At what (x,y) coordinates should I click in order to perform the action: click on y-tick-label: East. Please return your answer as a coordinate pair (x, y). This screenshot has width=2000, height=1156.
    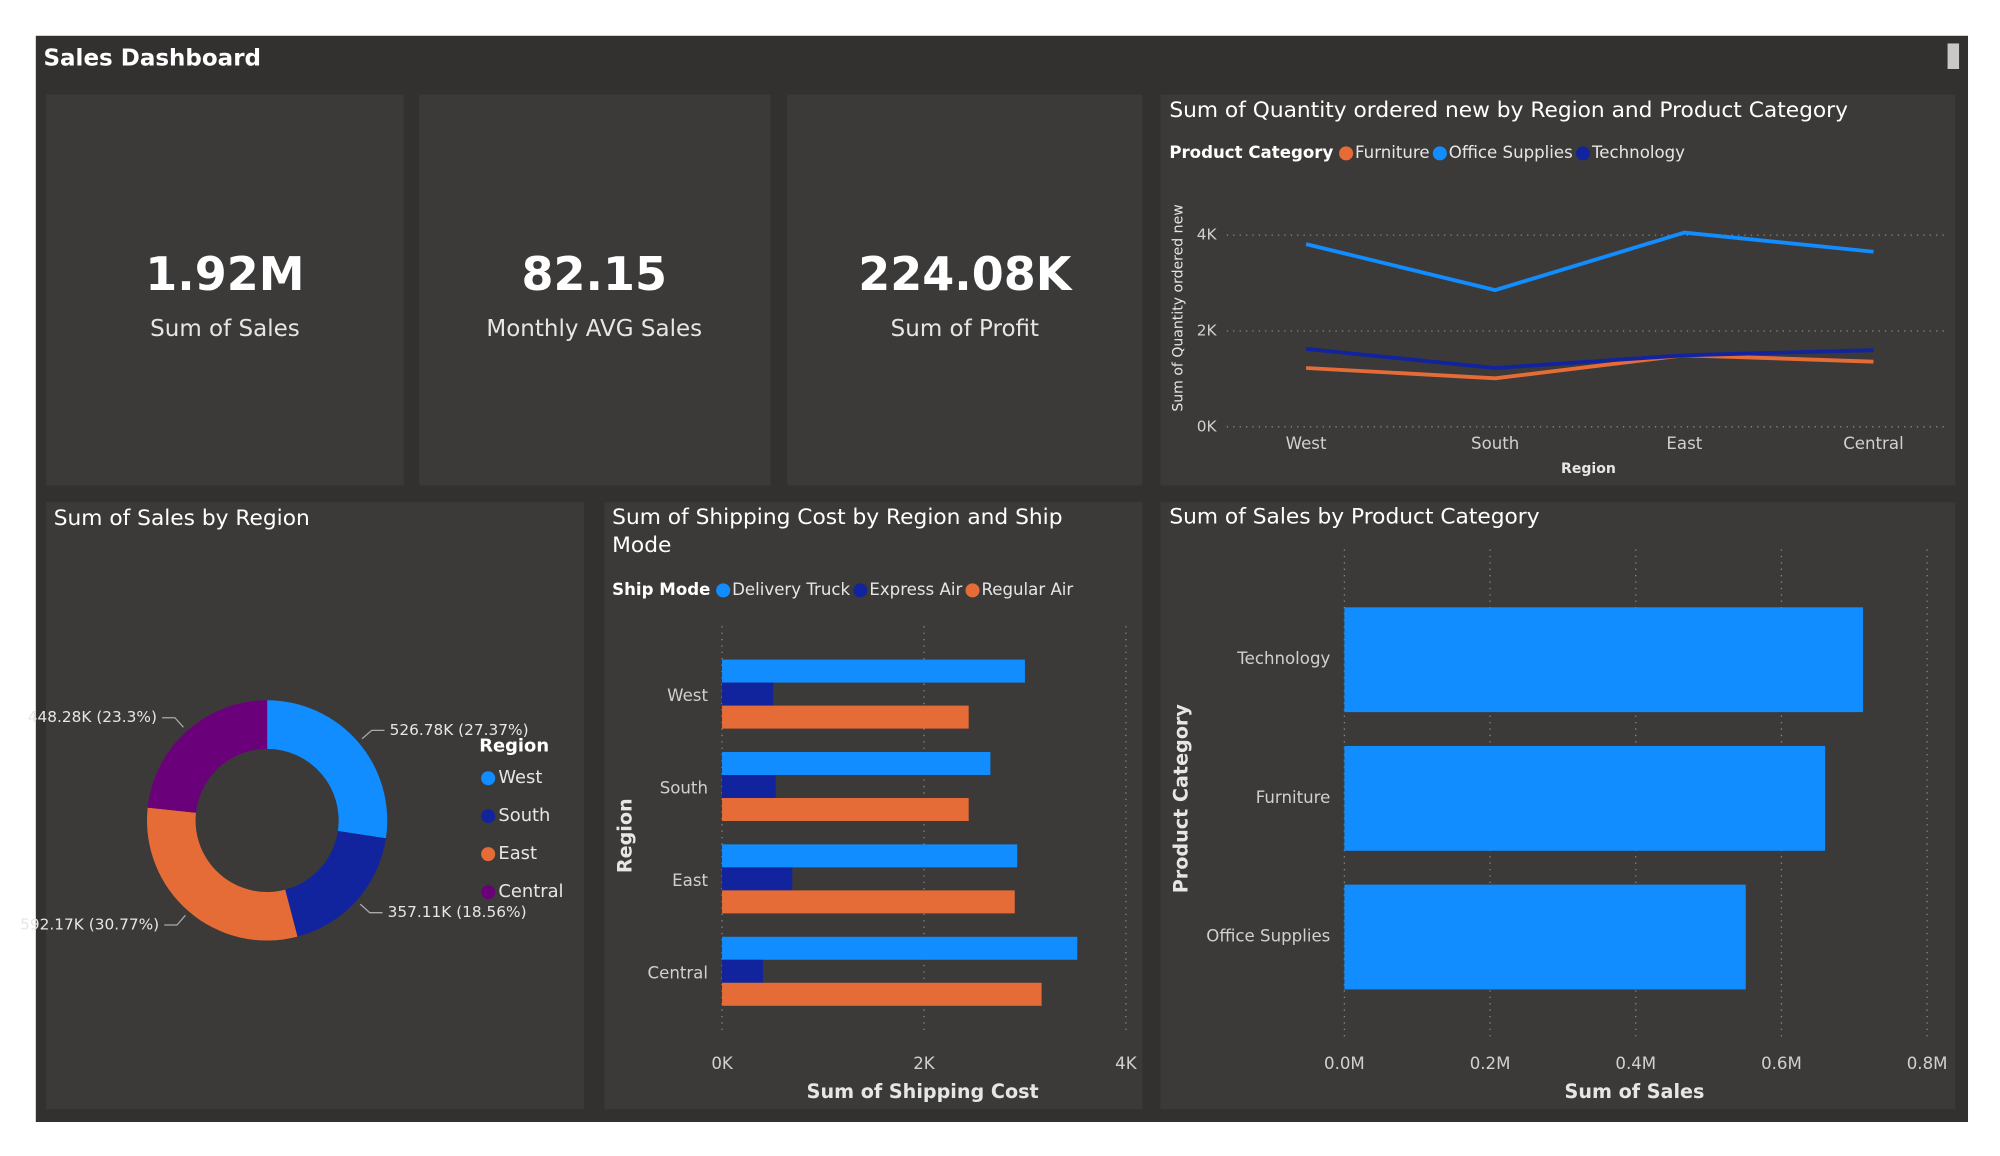
    Looking at the image, I should click on (690, 880).